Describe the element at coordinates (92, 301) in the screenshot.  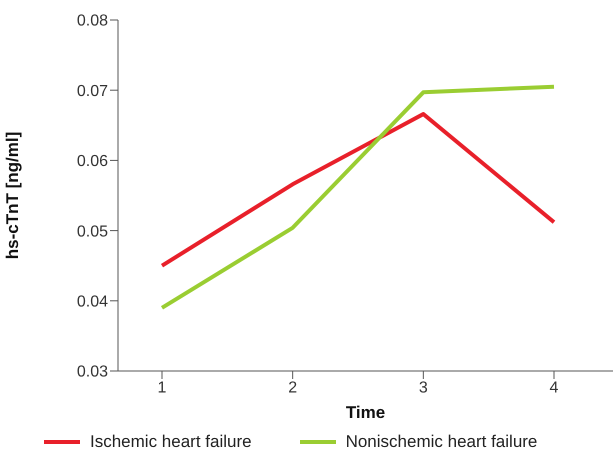
I see `y-tick-label: 0.04` at that location.